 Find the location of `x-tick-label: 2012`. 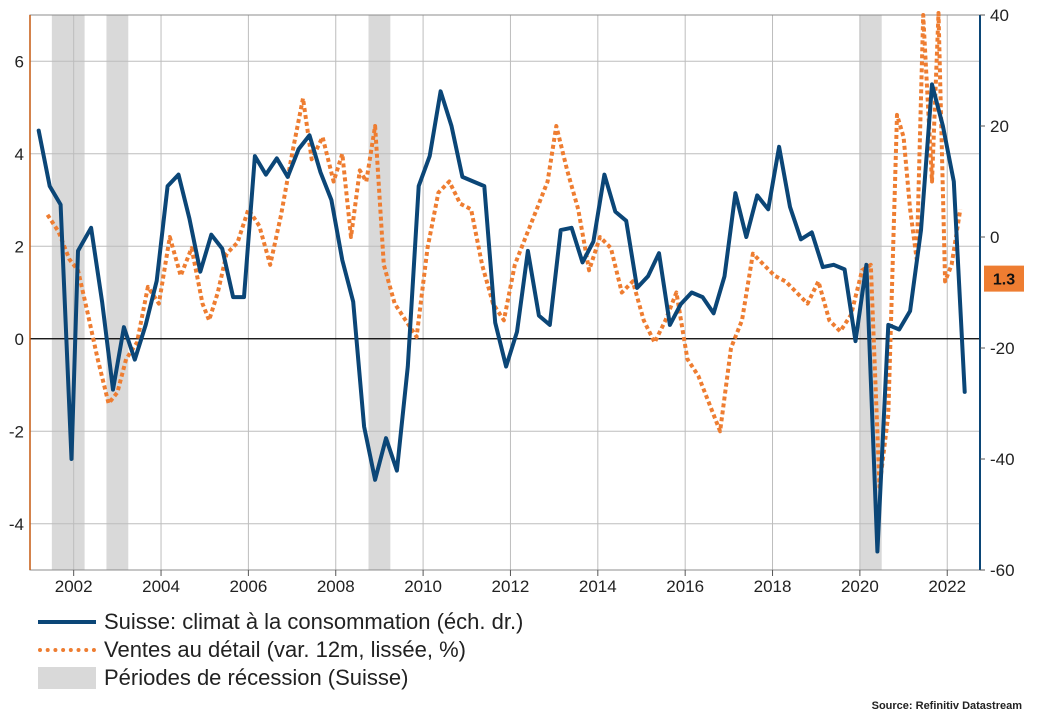

x-tick-label: 2012 is located at coordinates (511, 586).